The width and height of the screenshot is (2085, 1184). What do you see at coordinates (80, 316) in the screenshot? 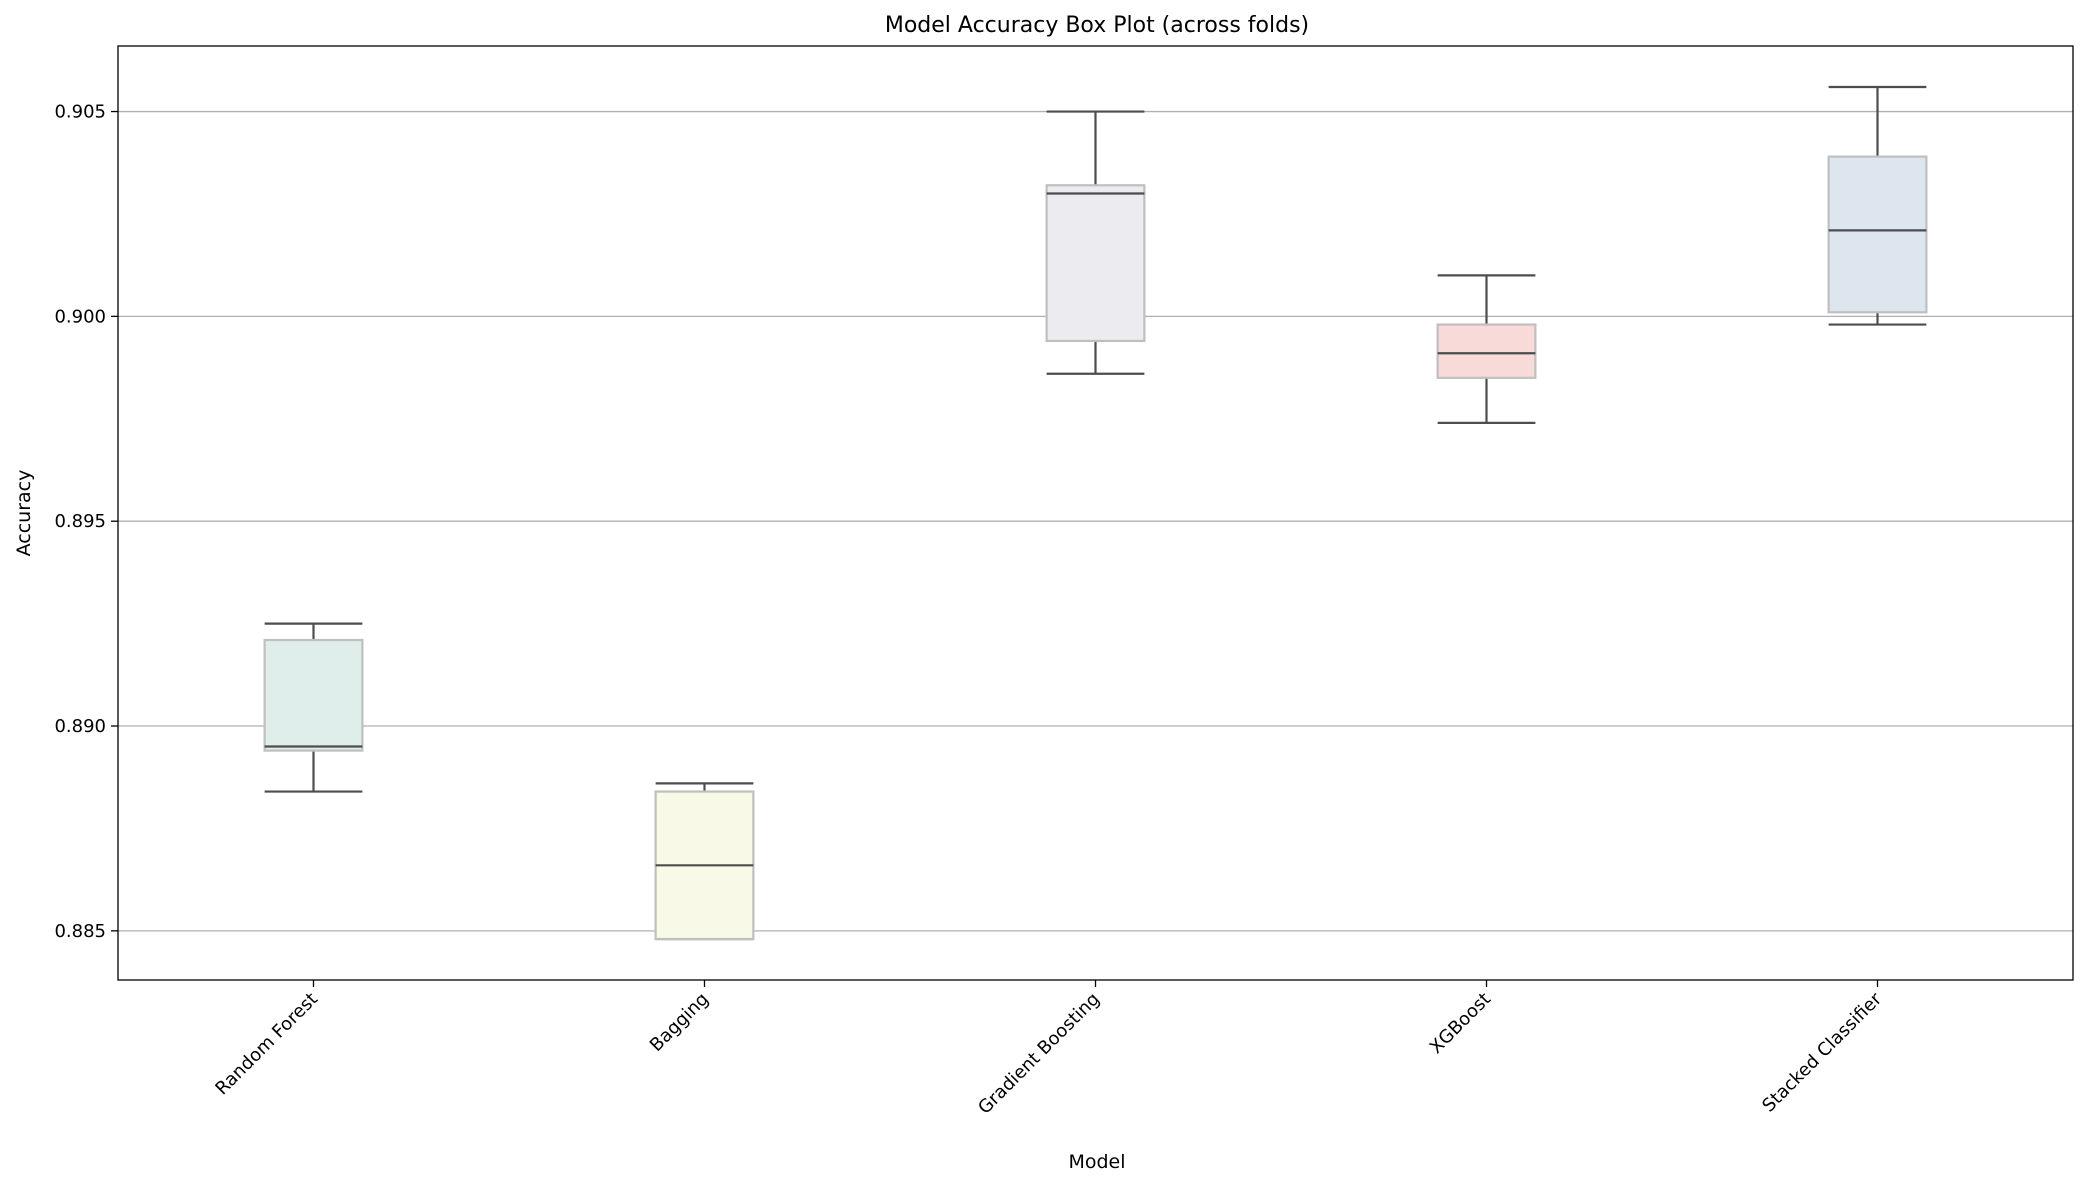
I see `y-tick-label: 0.900` at bounding box center [80, 316].